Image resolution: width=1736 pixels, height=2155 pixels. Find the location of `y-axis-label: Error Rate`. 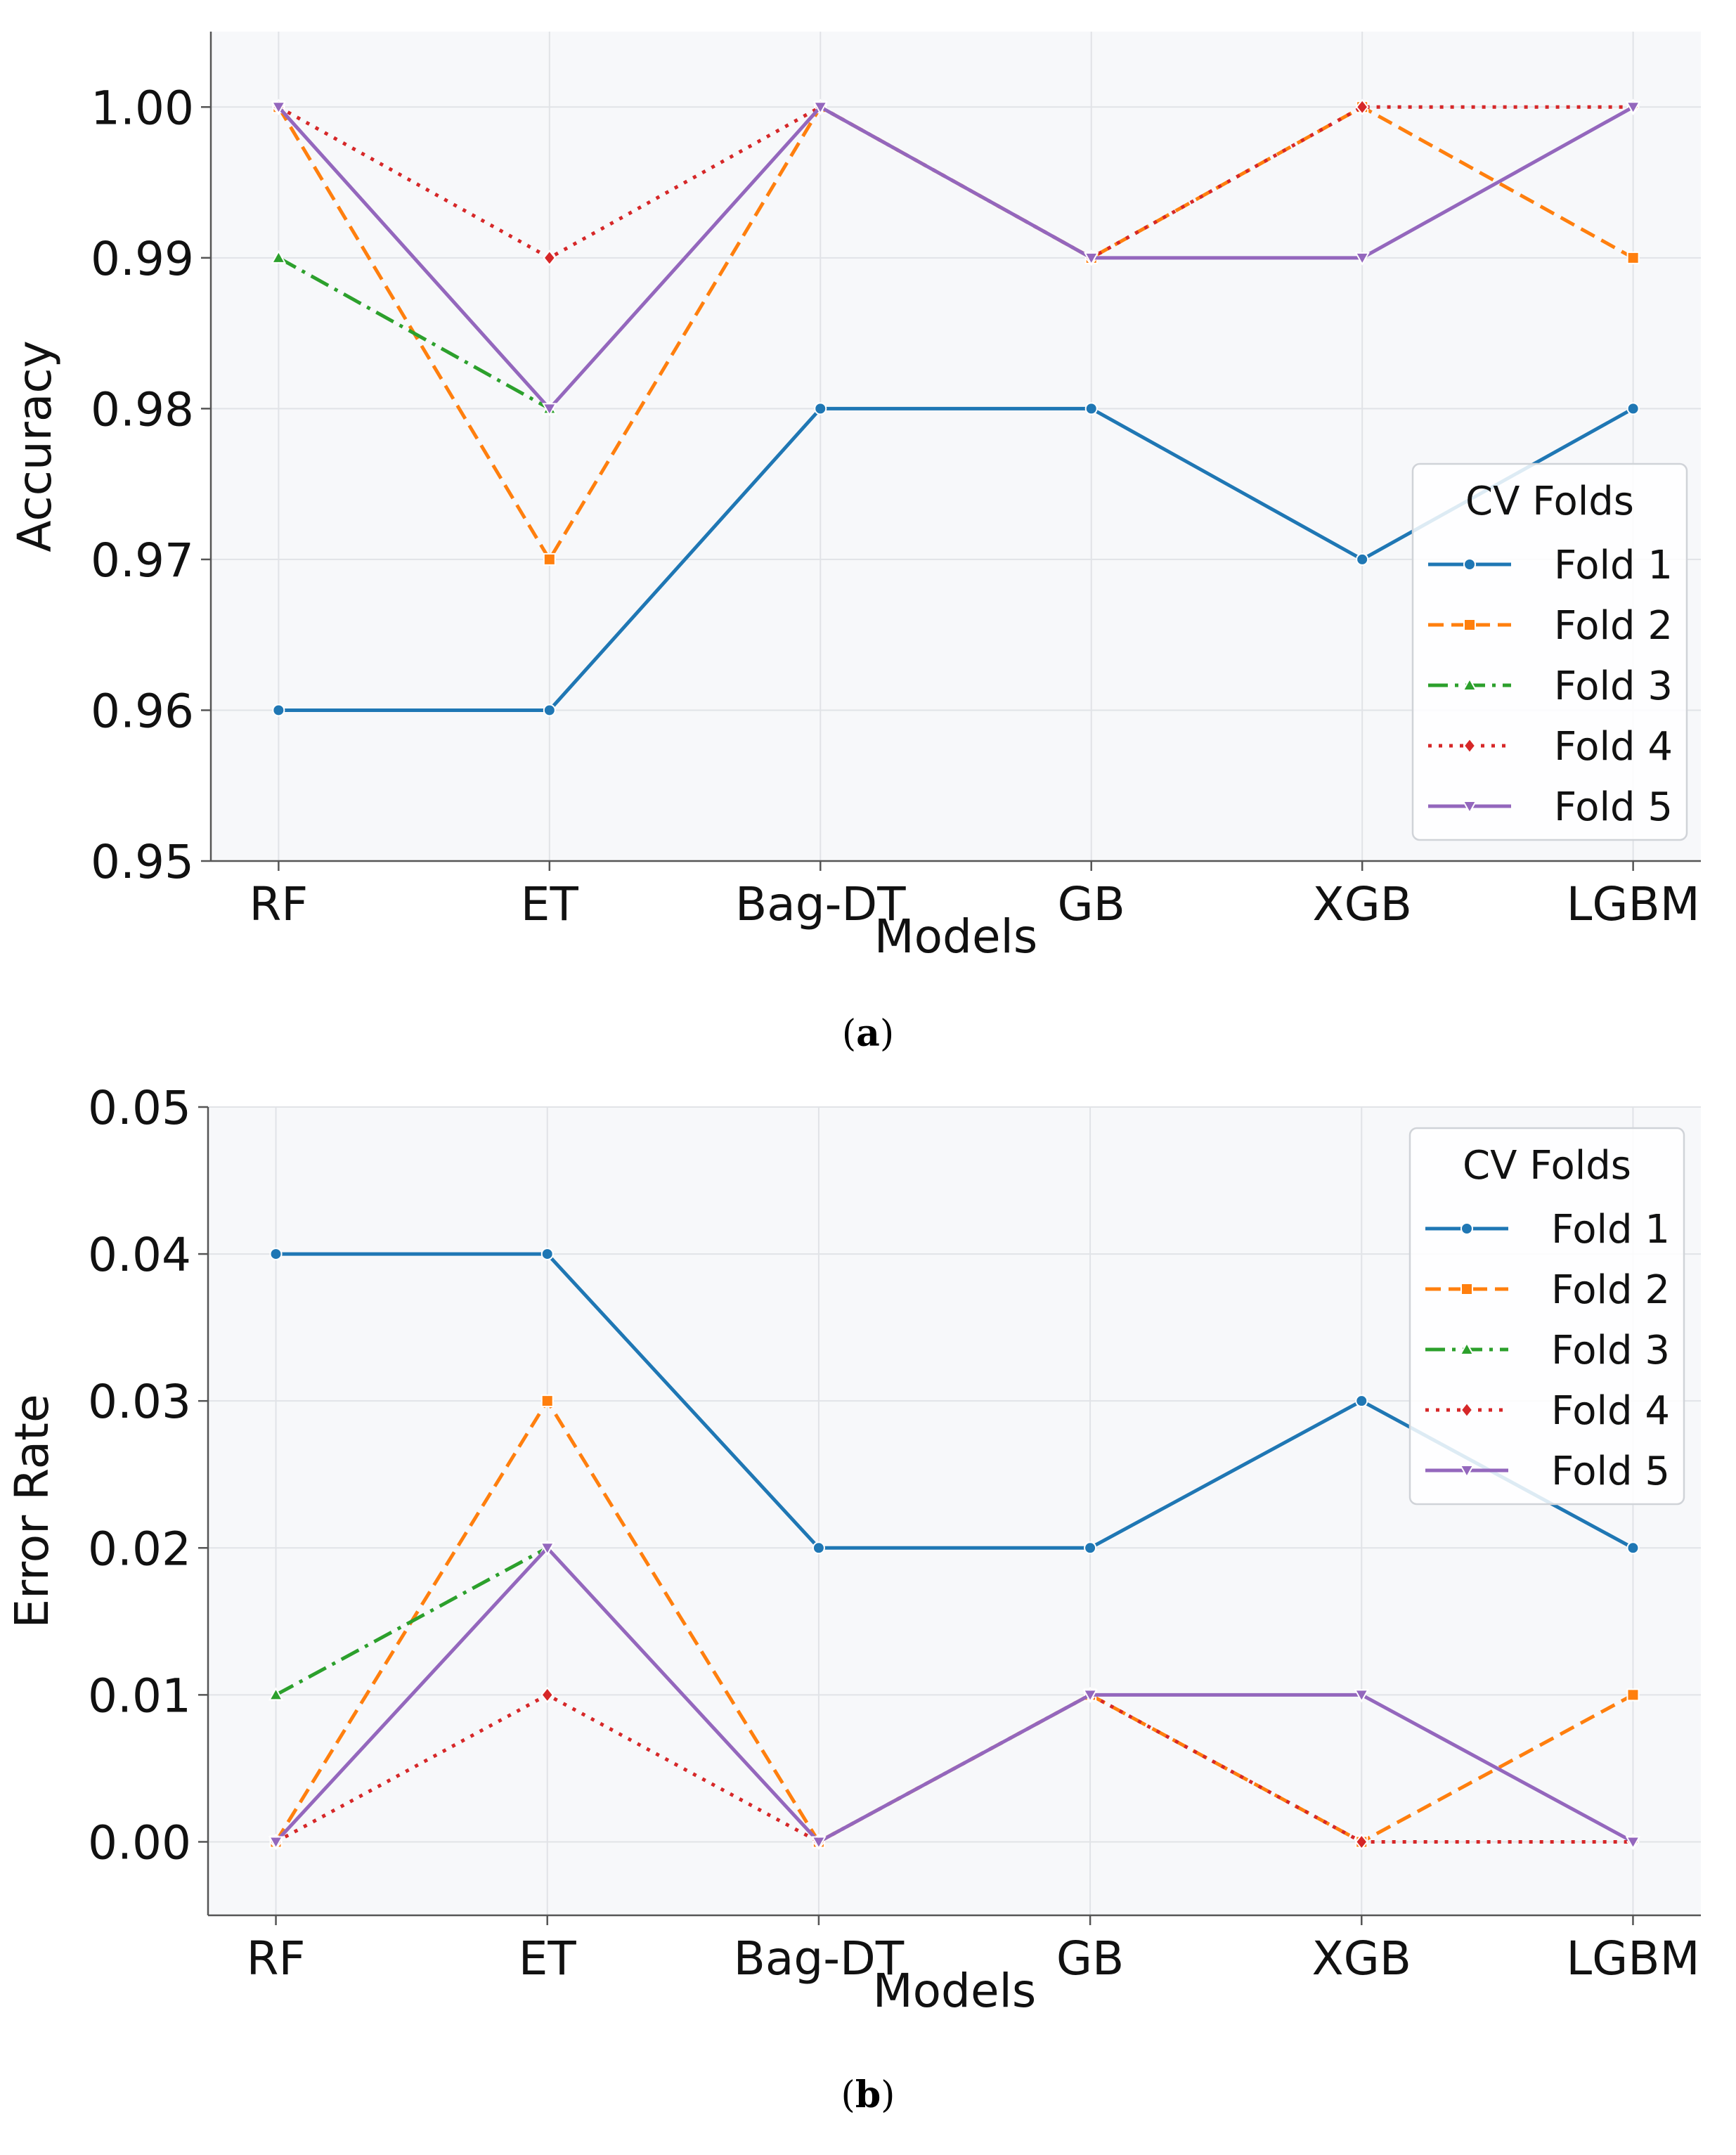

y-axis-label: Error Rate is located at coordinates (32, 1511).